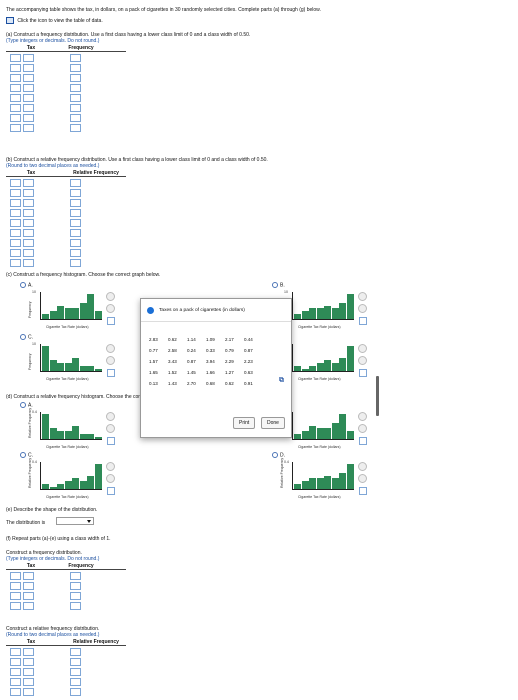 This screenshot has width=518, height=700. I want to click on option-c-c-radio: C., so click(26, 337).